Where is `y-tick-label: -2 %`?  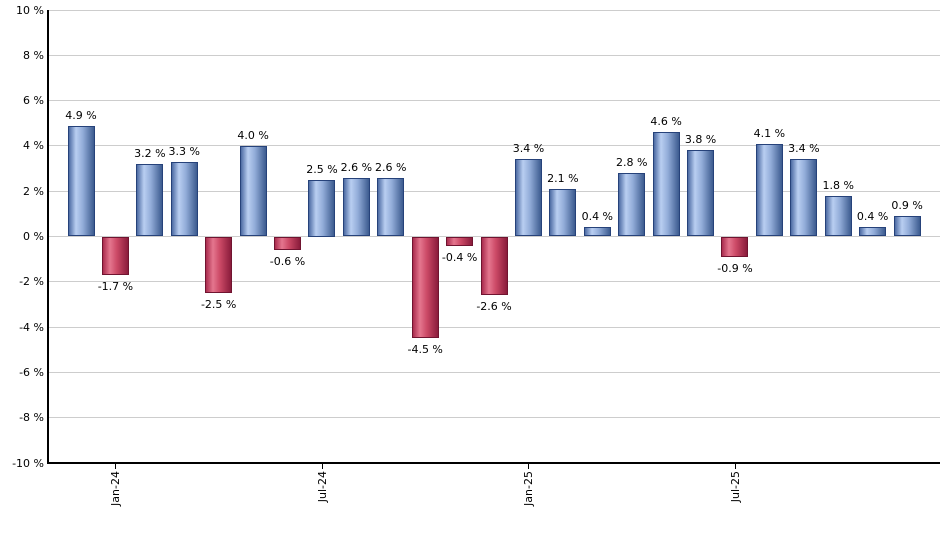
y-tick-label: -2 % is located at coordinates (31, 282).